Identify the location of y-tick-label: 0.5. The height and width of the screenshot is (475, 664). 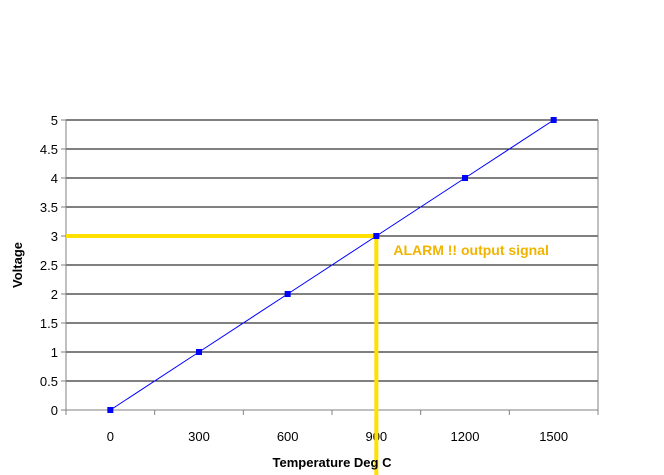
(49, 381).